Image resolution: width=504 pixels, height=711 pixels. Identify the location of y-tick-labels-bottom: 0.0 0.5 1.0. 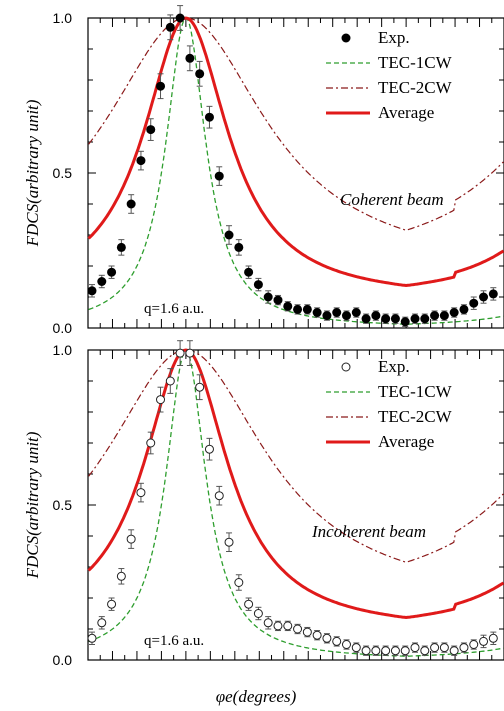
(63, 505).